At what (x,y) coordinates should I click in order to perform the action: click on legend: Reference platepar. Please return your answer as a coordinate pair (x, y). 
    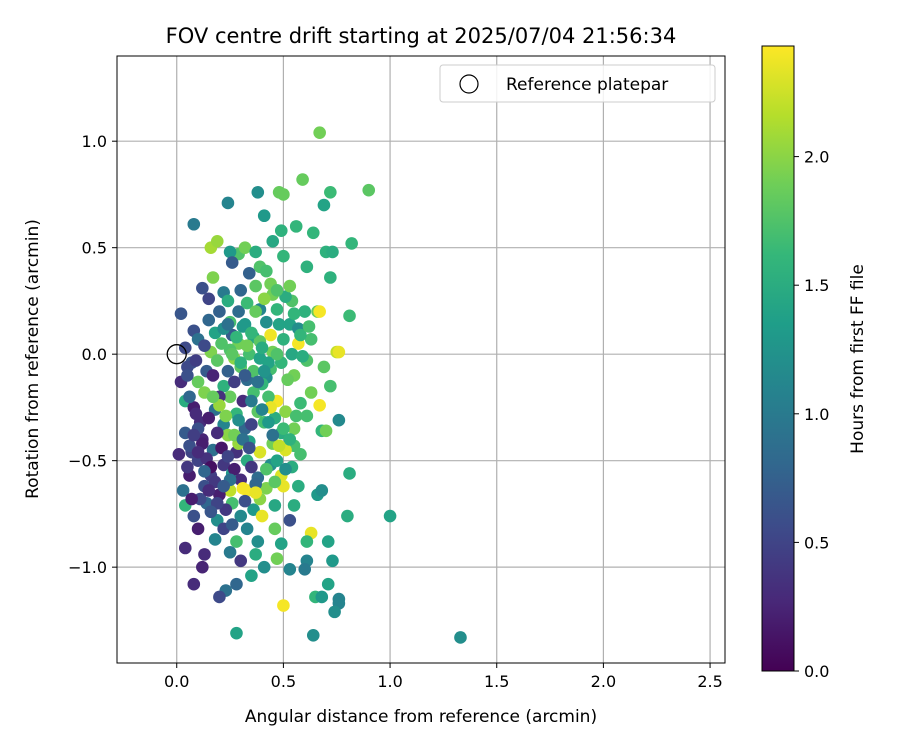
    Looking at the image, I should click on (577, 83).